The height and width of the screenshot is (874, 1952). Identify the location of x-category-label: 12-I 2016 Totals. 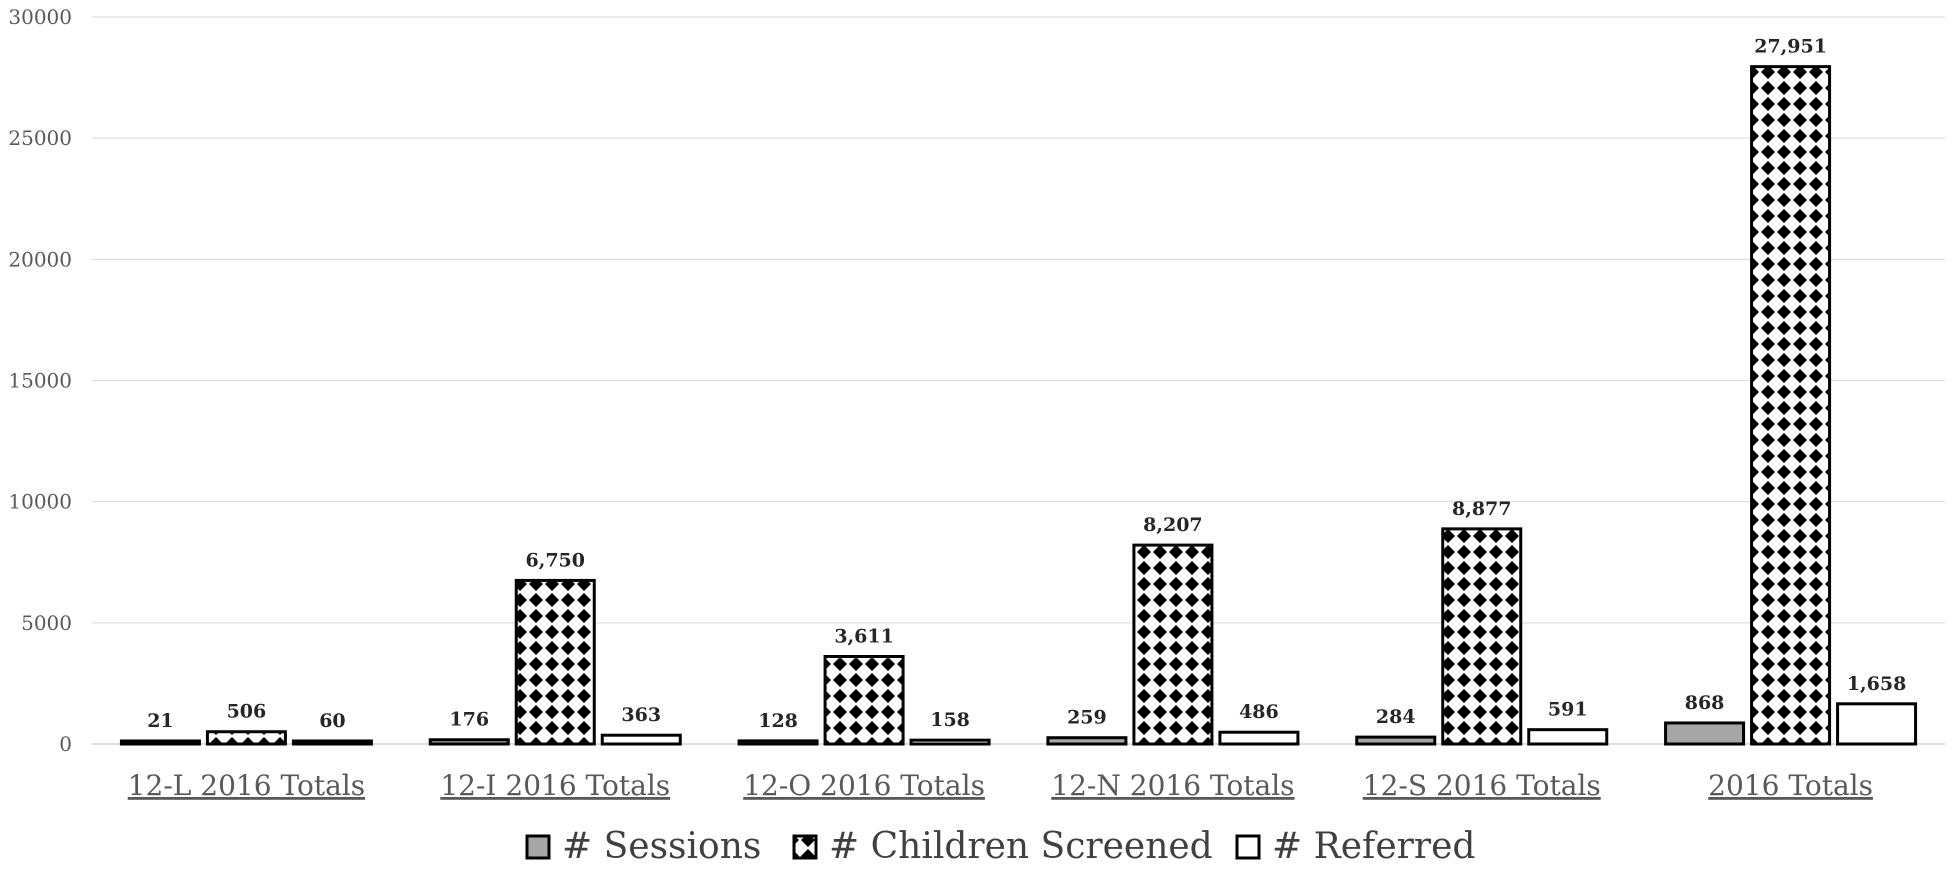
(555, 785).